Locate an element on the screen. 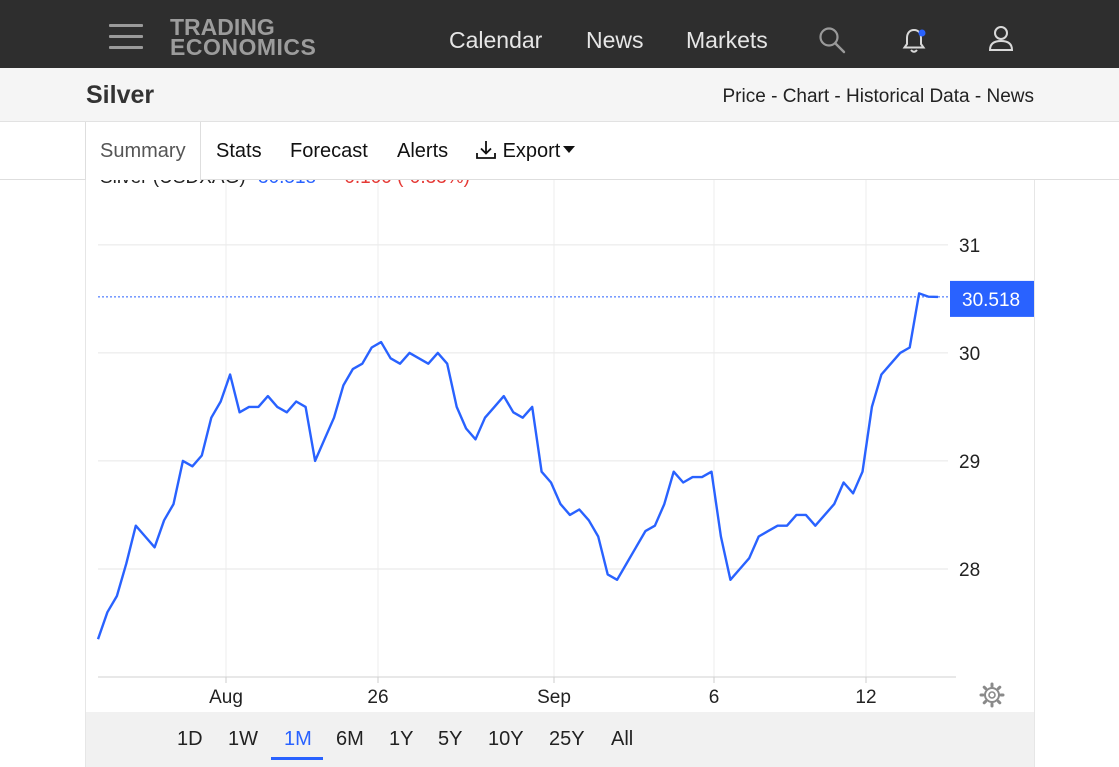  last-value-label: 30.518 is located at coordinates (991, 300).